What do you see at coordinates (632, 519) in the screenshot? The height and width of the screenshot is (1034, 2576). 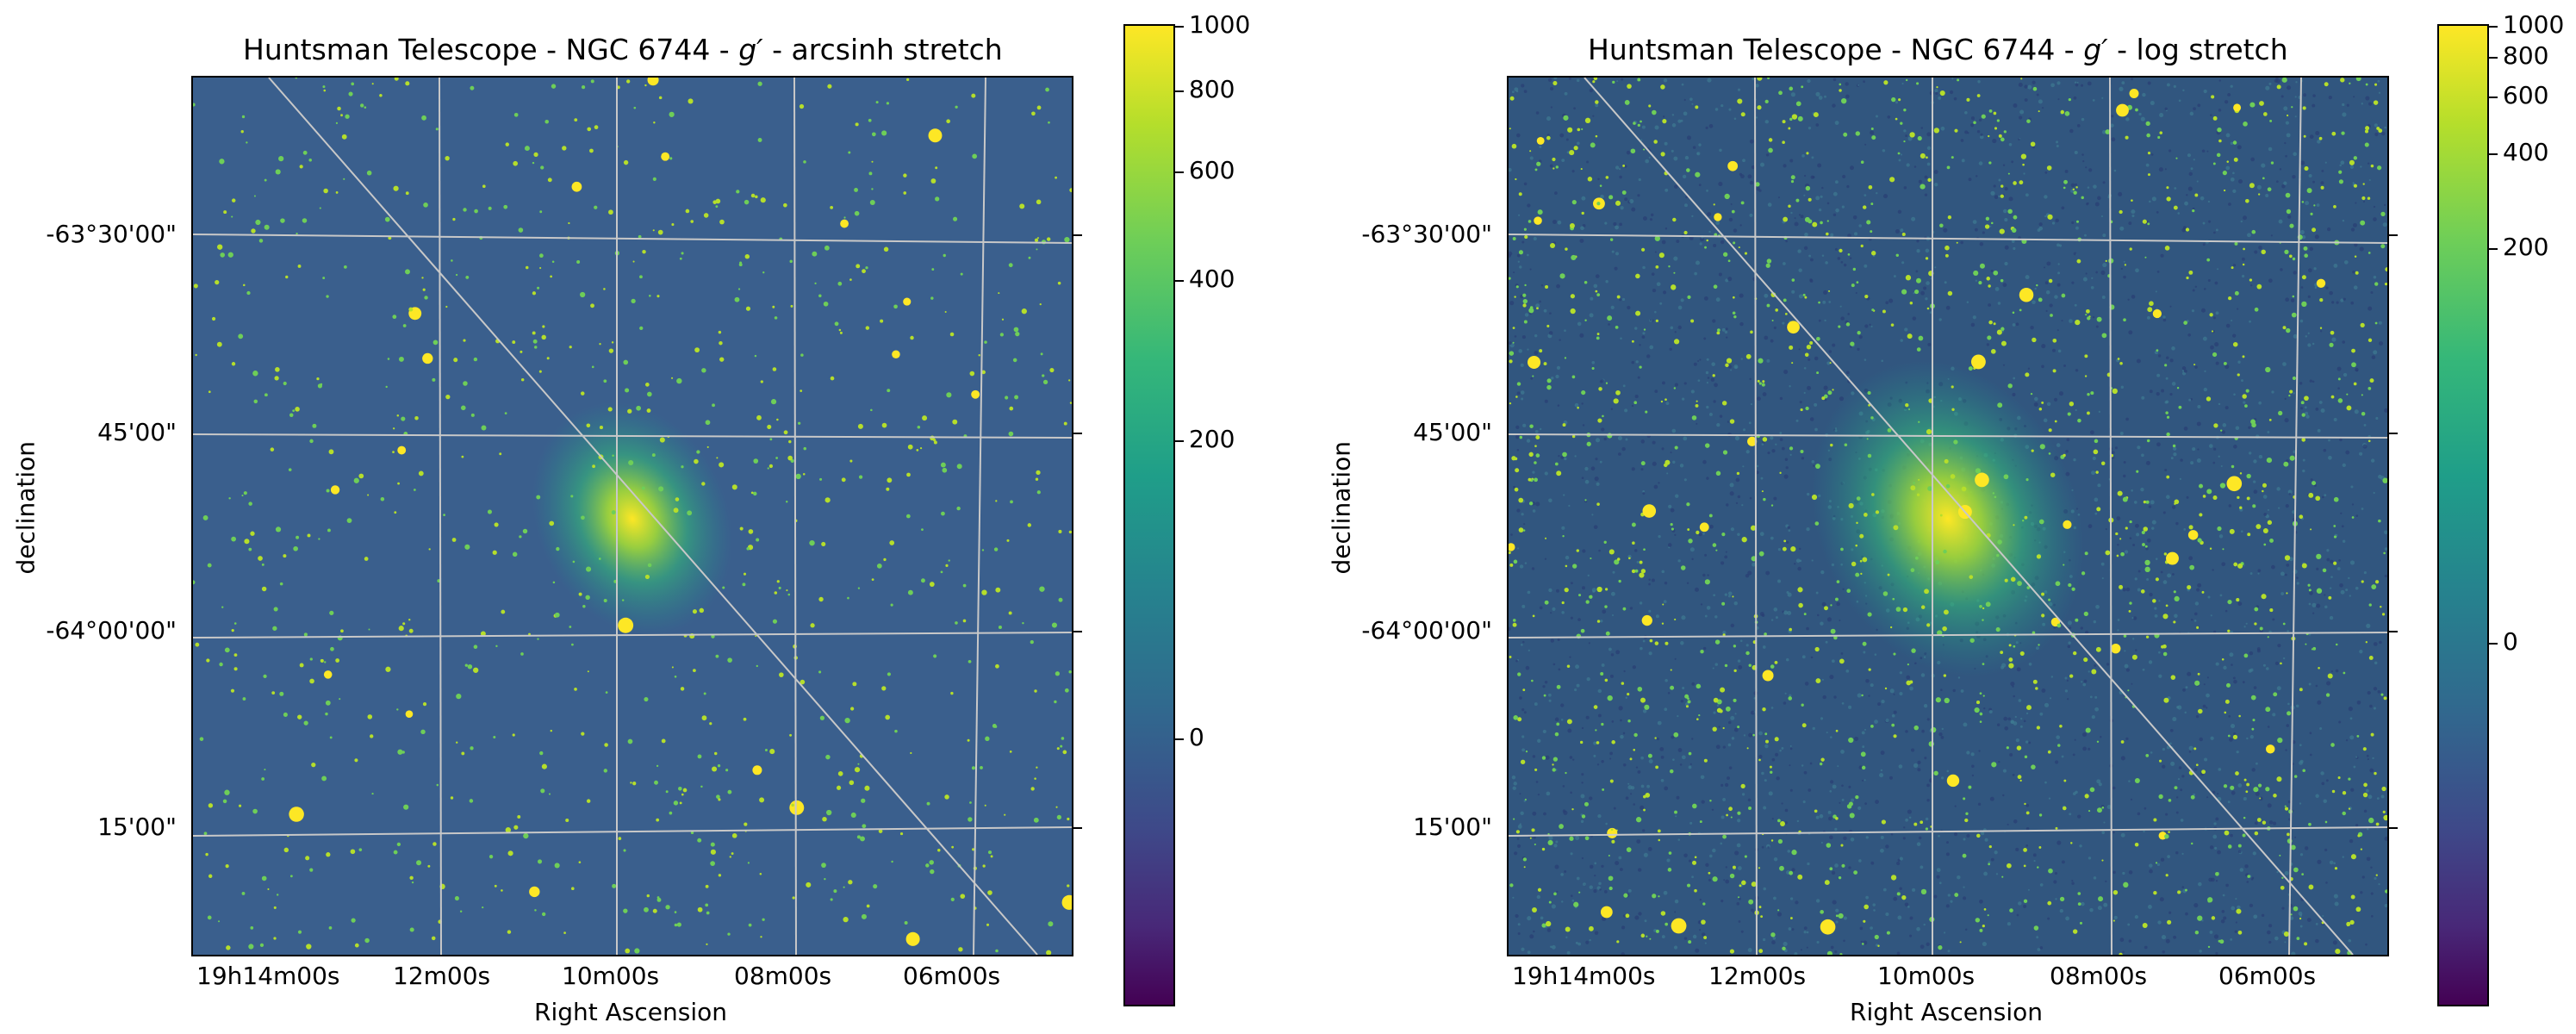 I see `galaxy` at bounding box center [632, 519].